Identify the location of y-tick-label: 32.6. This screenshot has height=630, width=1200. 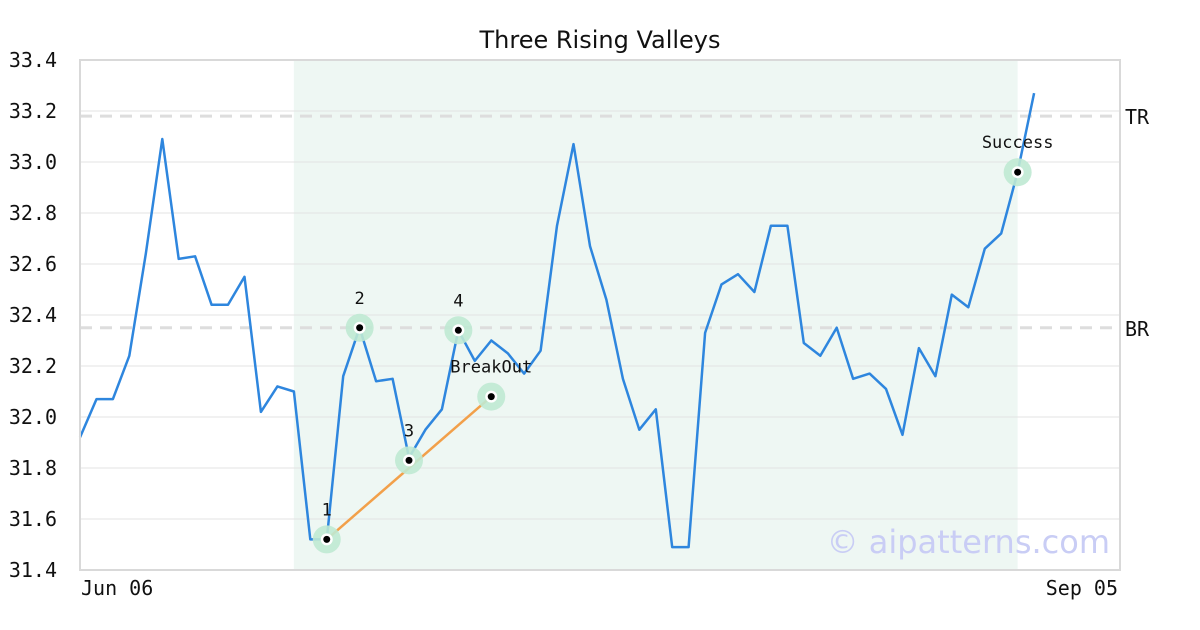
(33, 264).